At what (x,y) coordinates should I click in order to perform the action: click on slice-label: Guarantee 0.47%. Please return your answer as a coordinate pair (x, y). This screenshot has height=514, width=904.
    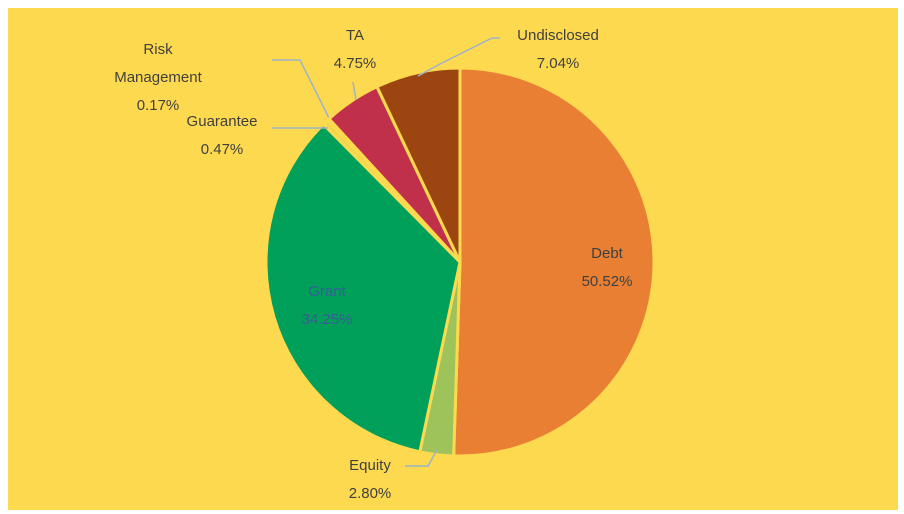
    Looking at the image, I should click on (222, 136).